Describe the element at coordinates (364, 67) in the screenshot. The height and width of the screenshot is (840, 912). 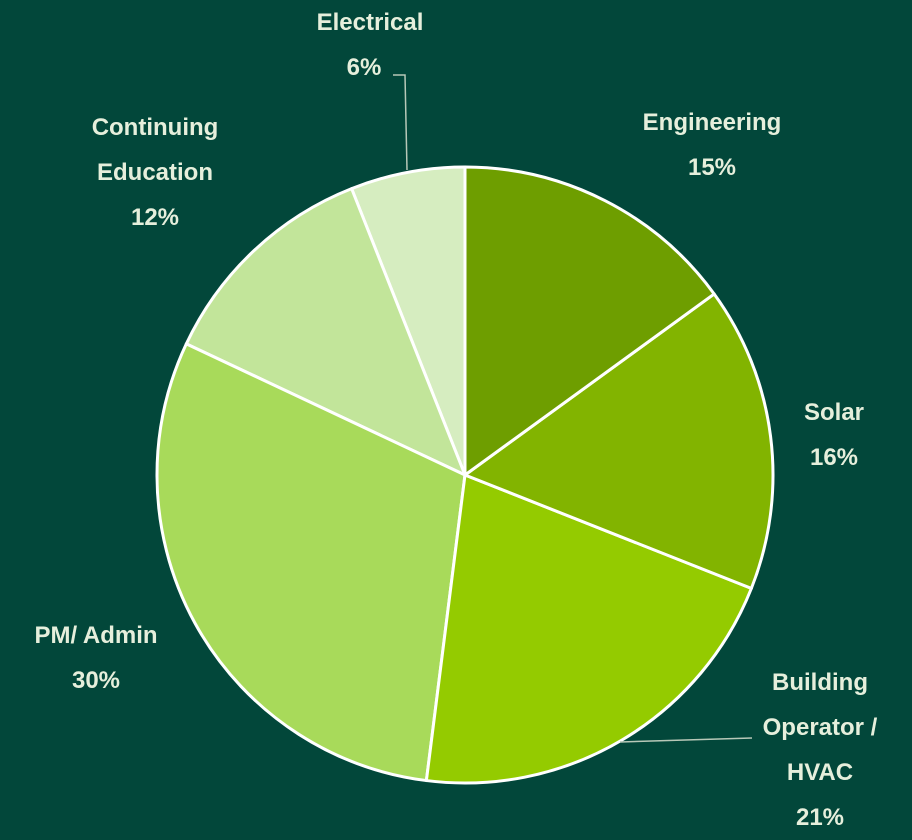
I see `value-label: 6%` at that location.